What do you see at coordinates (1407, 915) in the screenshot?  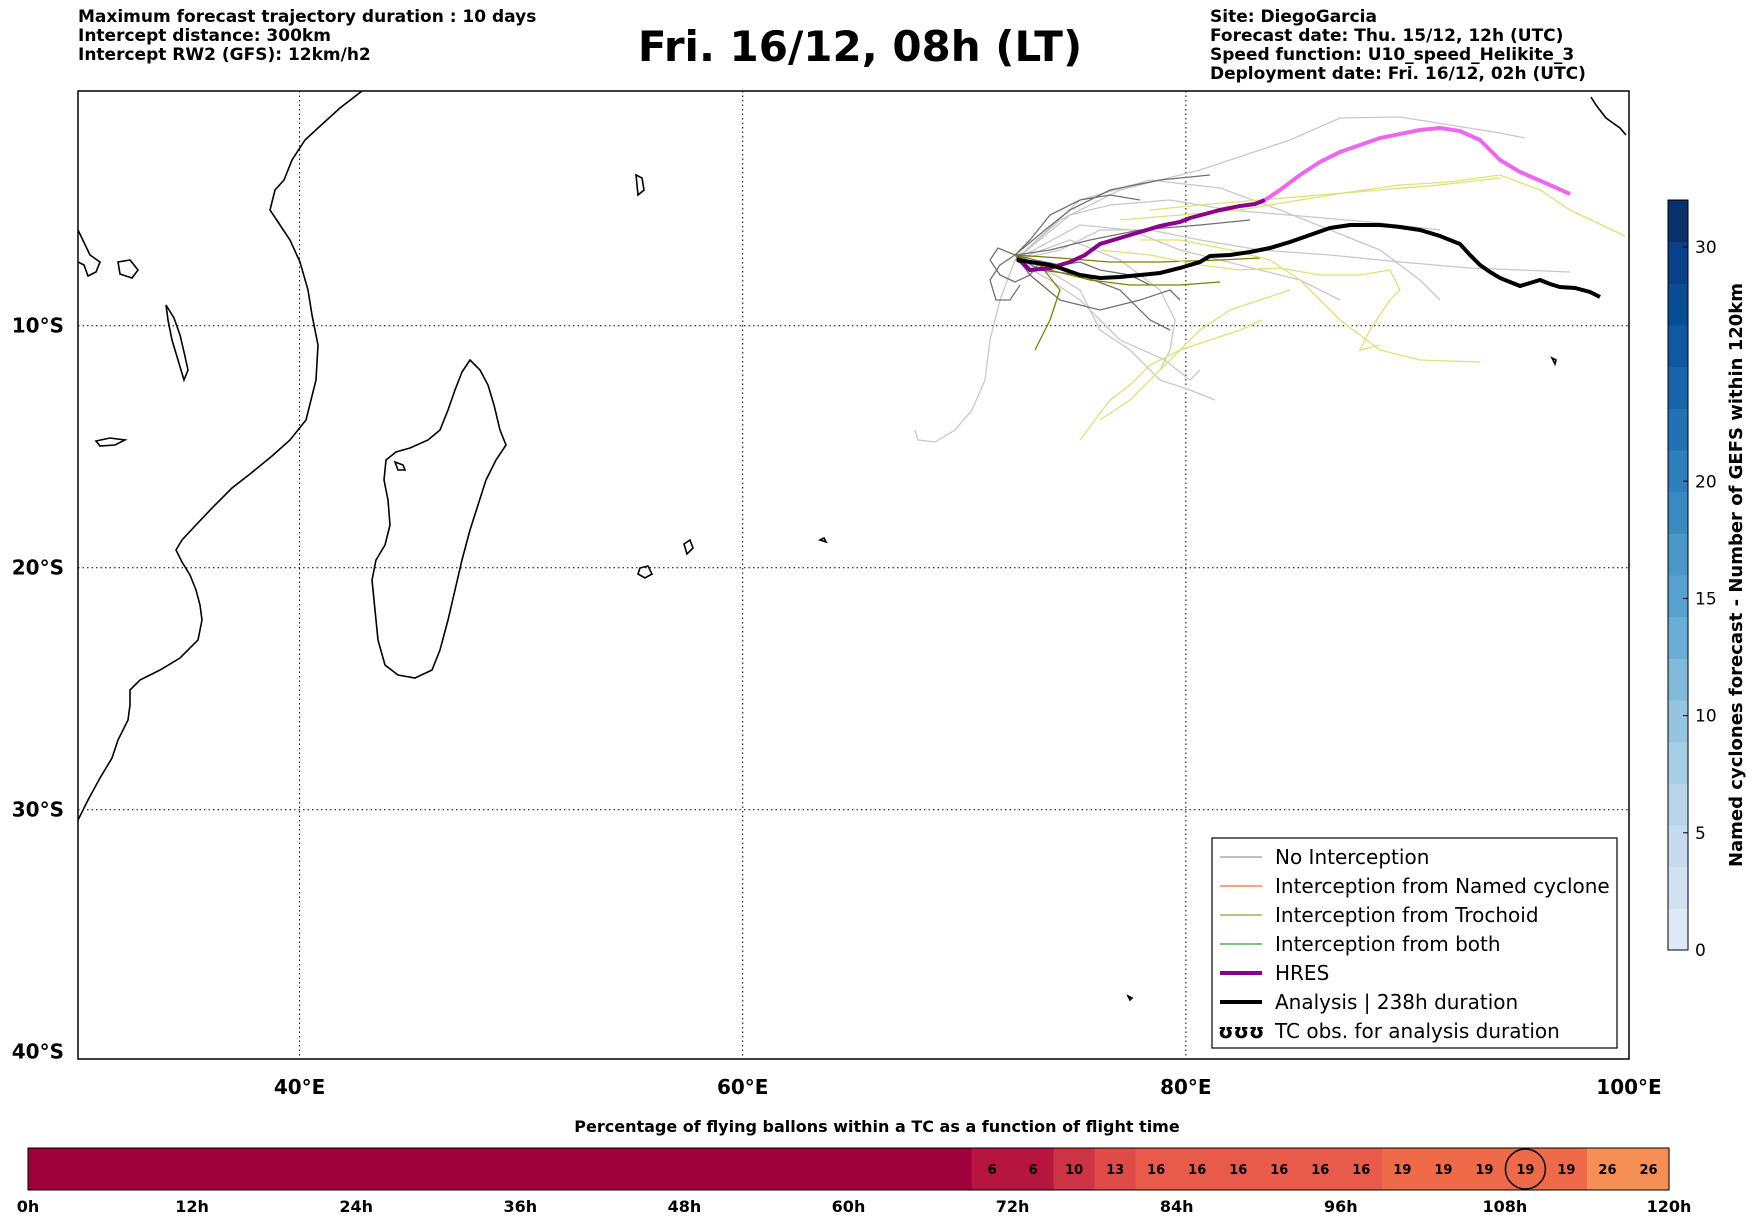 I see `legend-label: Interception from Trochoid` at bounding box center [1407, 915].